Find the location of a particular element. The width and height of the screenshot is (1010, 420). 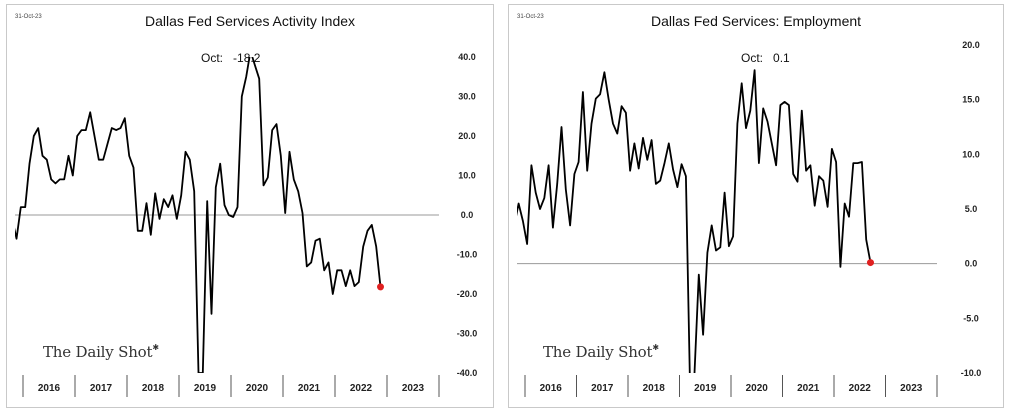

y-tick-label: 30.0 is located at coordinates (467, 97).